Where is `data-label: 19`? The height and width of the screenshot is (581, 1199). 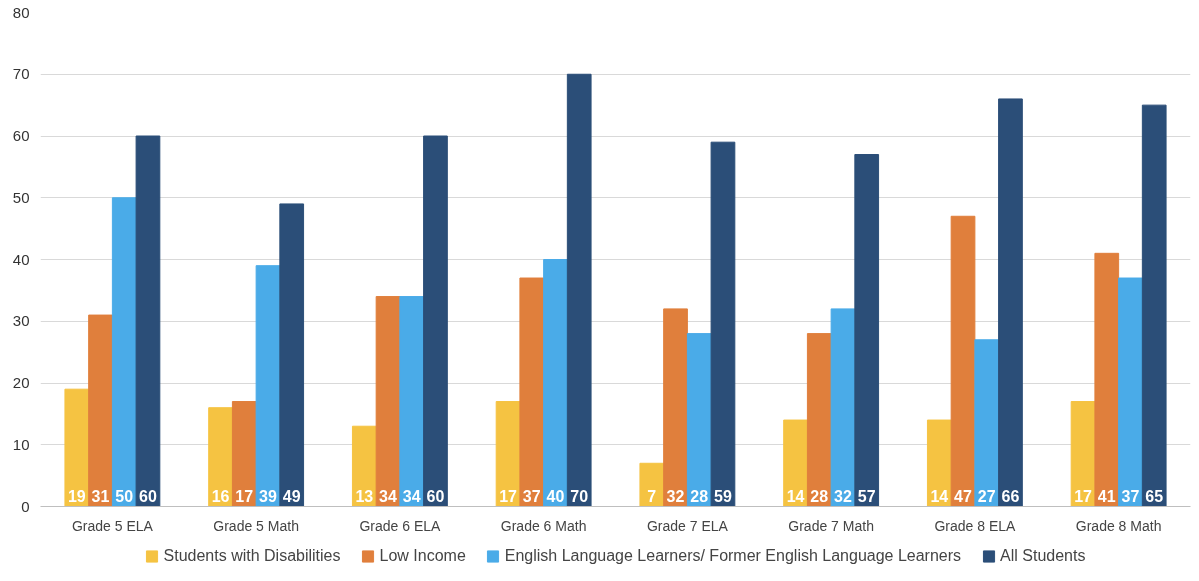 data-label: 19 is located at coordinates (76, 496).